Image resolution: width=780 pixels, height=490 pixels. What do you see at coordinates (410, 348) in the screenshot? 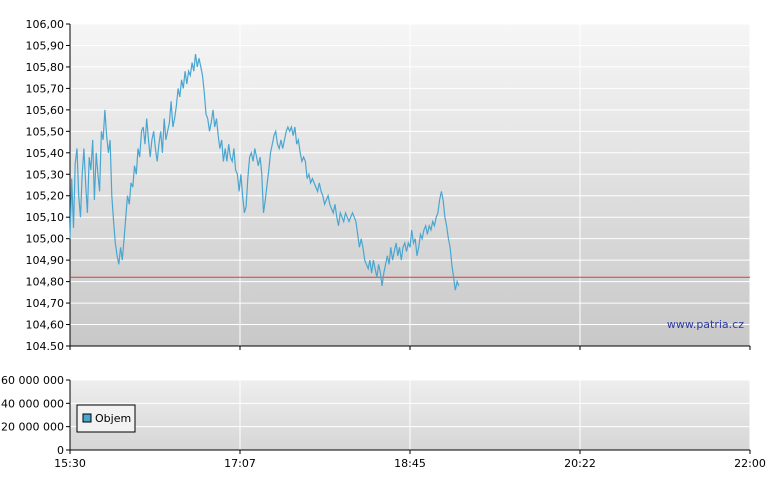
I see `price-x-ticks` at bounding box center [410, 348].